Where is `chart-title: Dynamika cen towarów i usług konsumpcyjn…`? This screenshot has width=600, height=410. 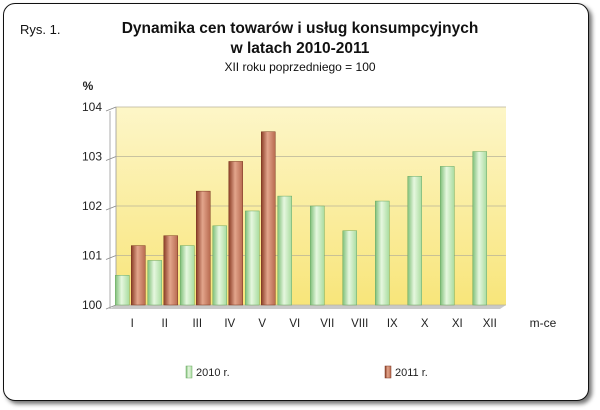 chart-title: Dynamika cen towarów i usług konsumpcyjn… is located at coordinates (300, 28).